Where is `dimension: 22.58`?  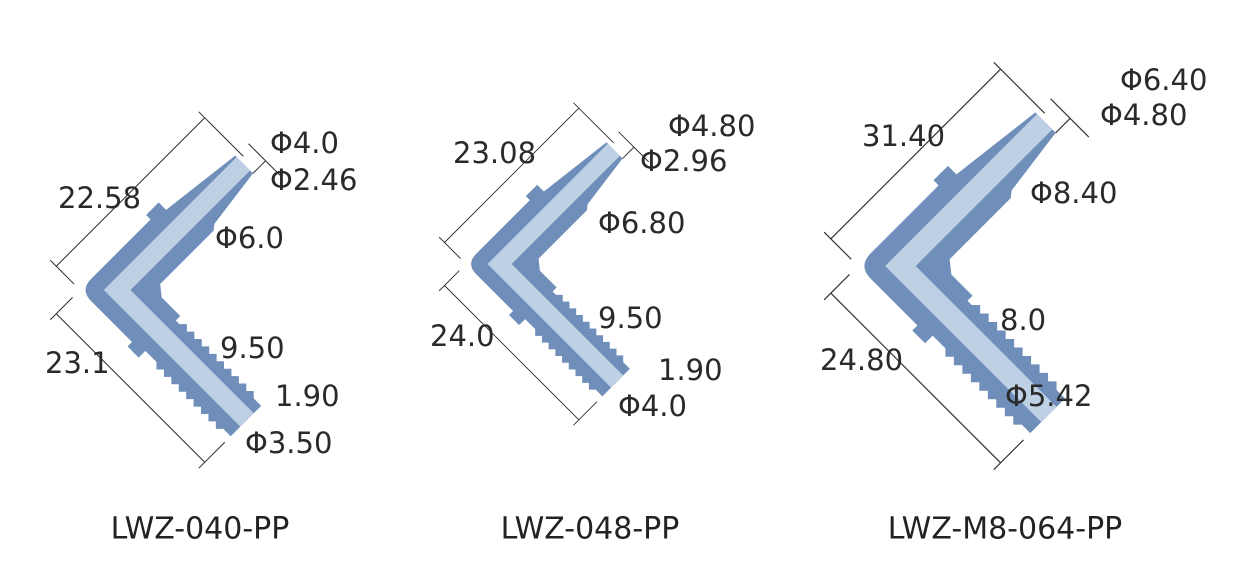 dimension: 22.58 is located at coordinates (99, 198).